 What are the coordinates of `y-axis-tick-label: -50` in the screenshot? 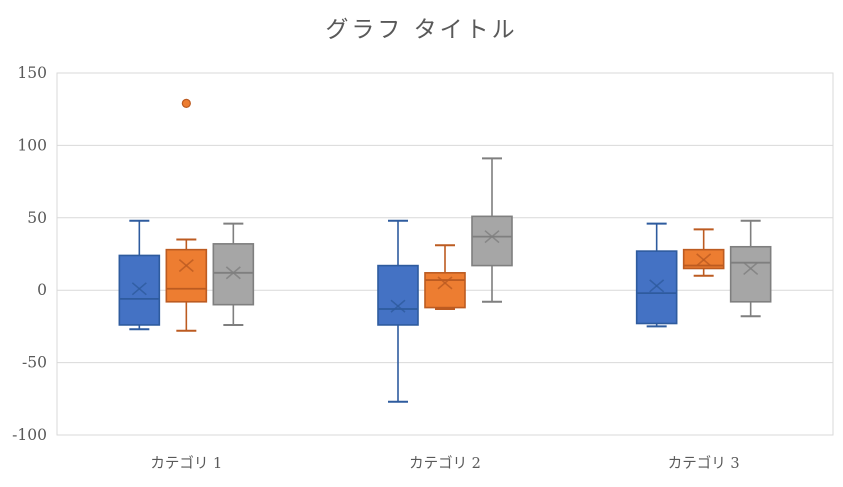 It's located at (34, 363).